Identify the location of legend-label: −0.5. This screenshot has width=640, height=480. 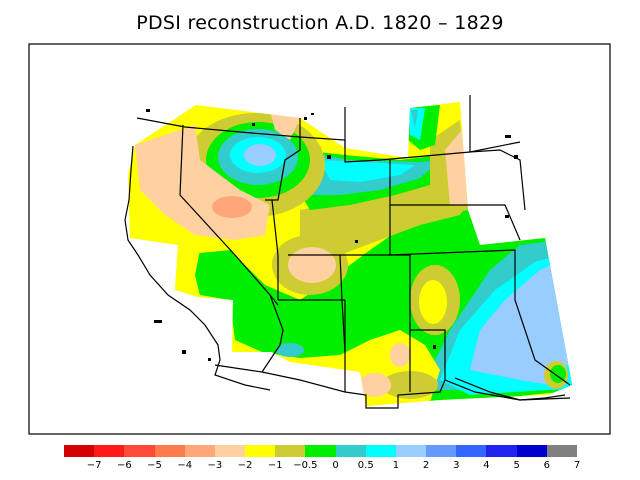
(305, 465).